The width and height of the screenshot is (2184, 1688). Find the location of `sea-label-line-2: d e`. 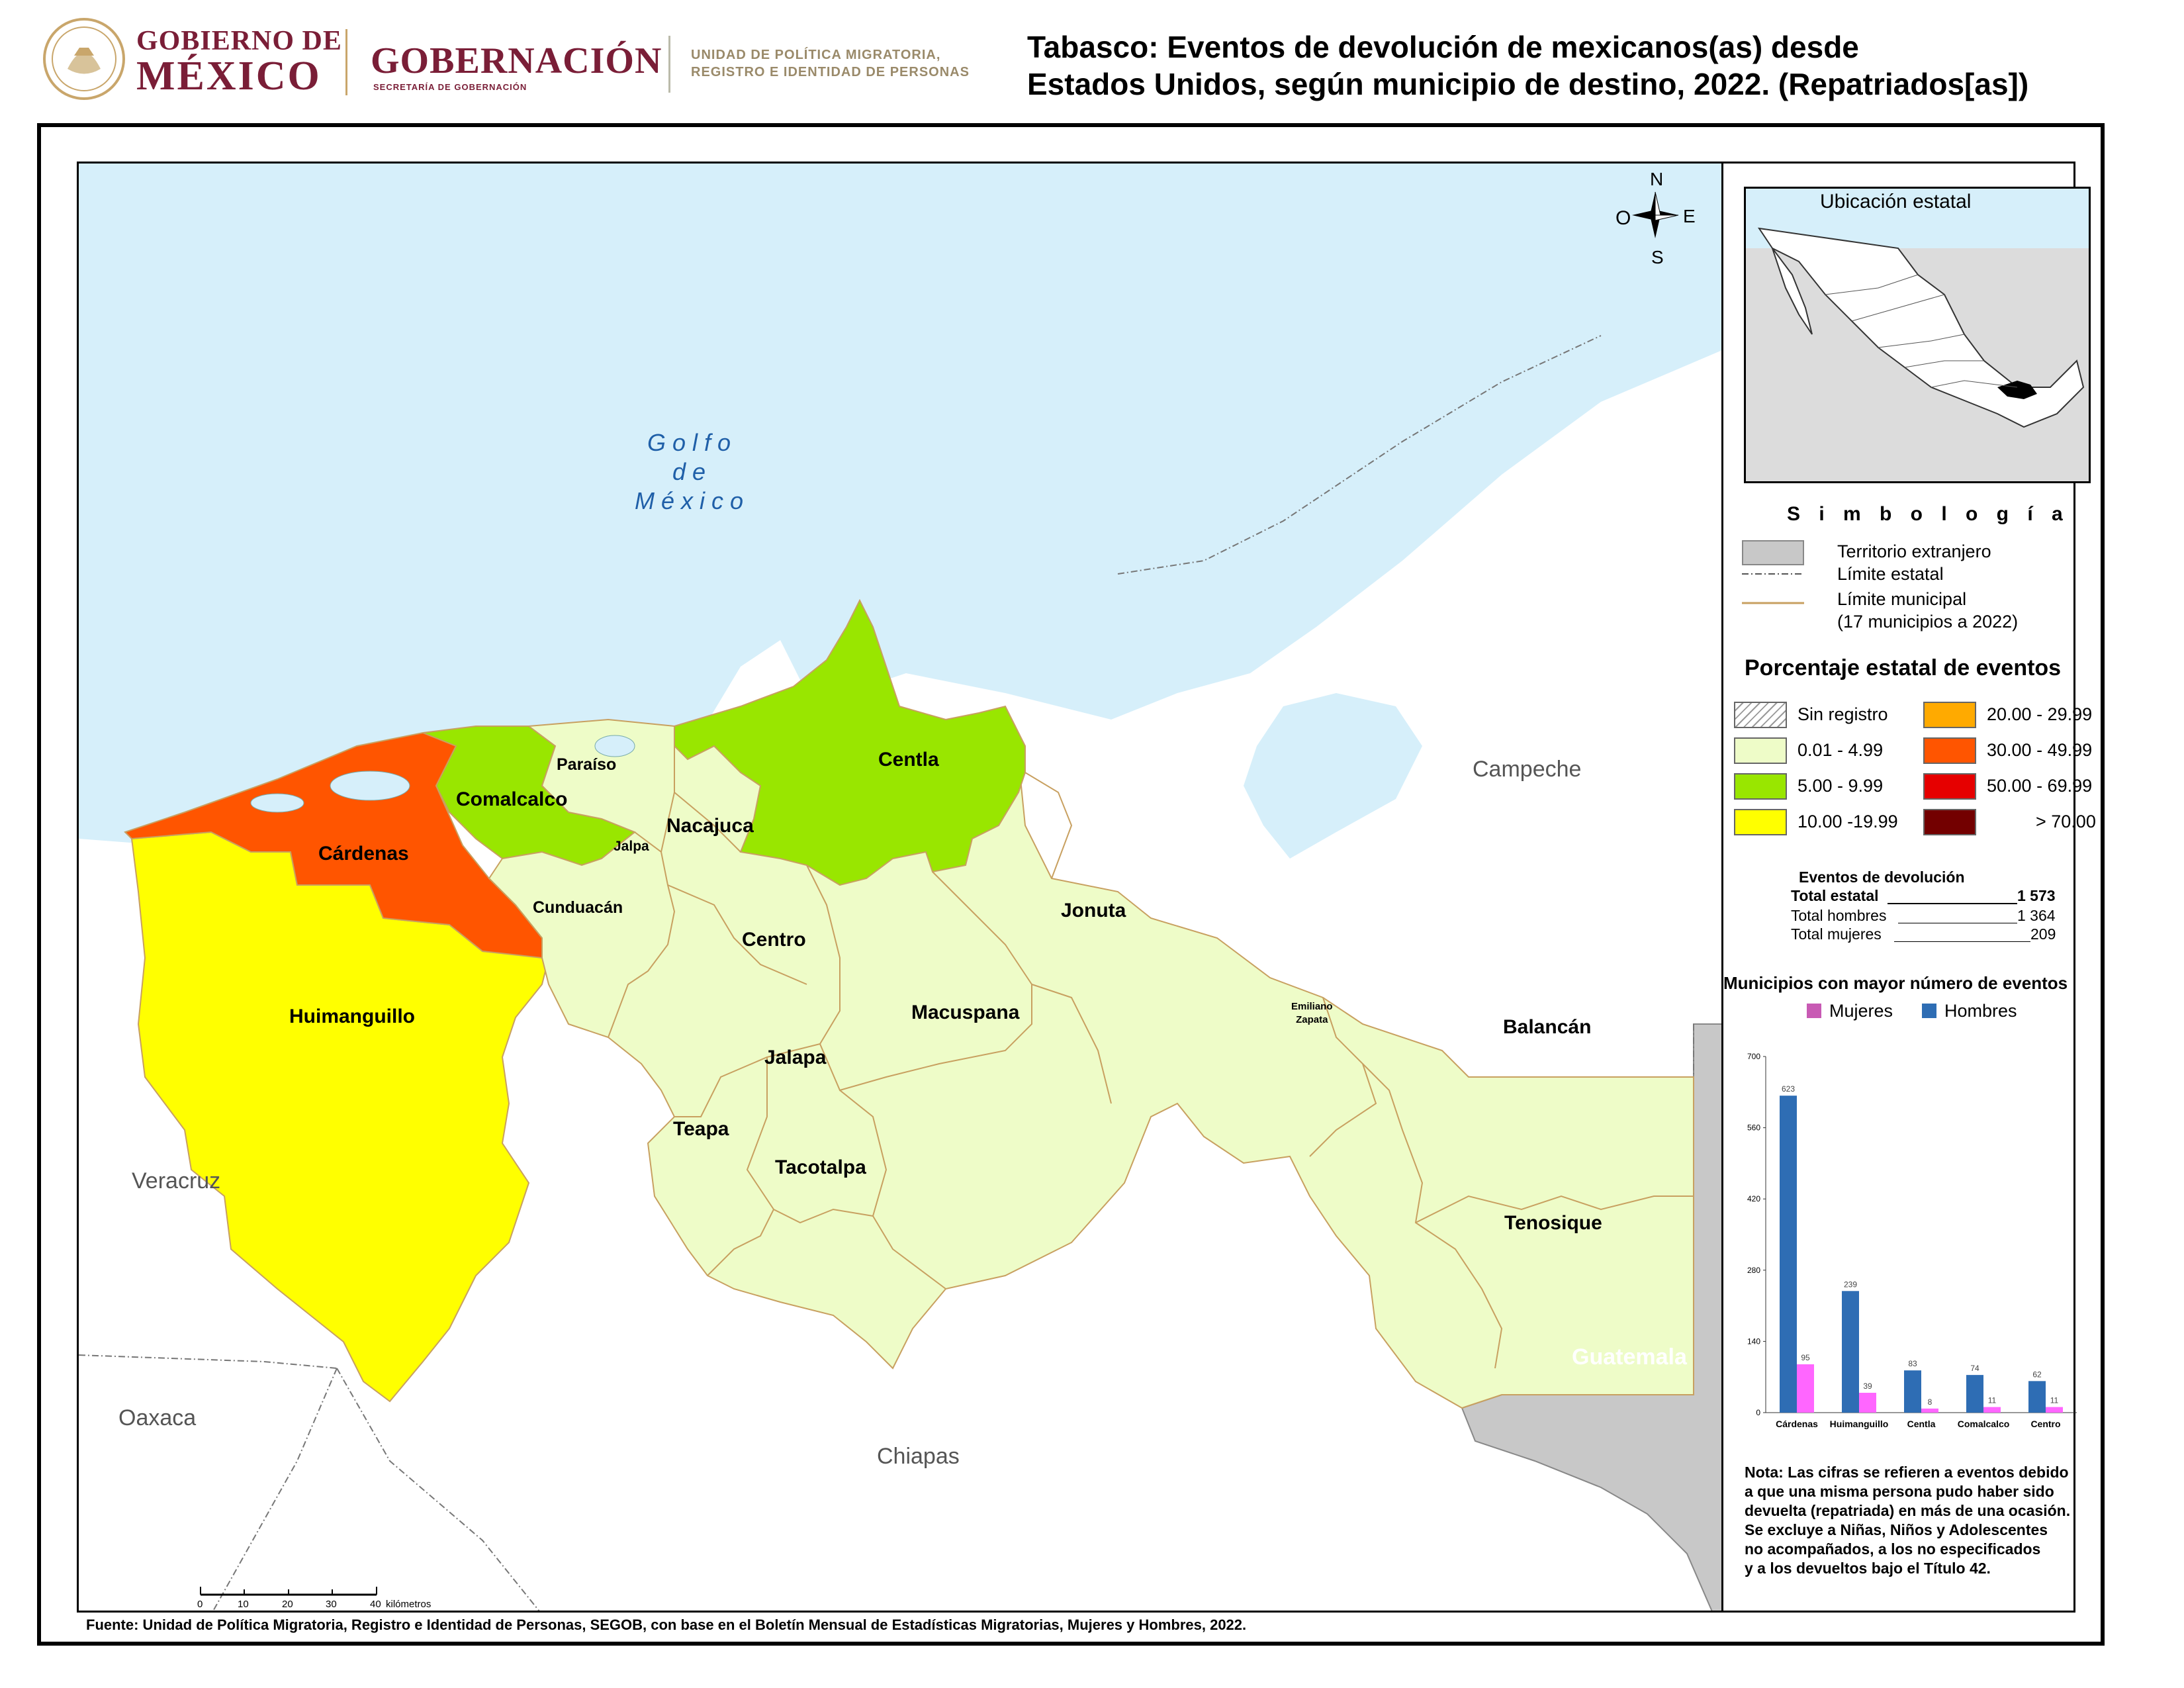

sea-label-line-2: d e is located at coordinates (689, 471).